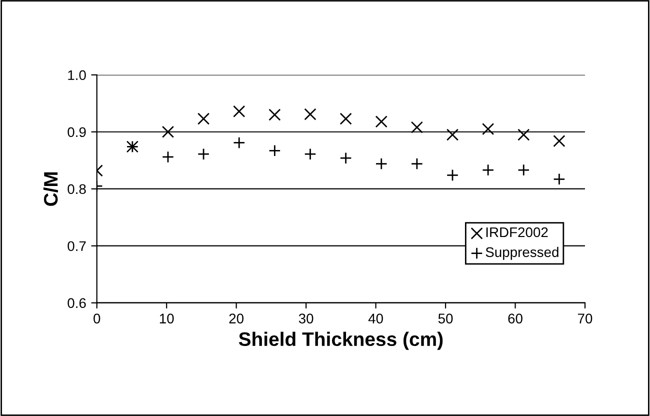  I want to click on x-tick-label: 50, so click(445, 319).